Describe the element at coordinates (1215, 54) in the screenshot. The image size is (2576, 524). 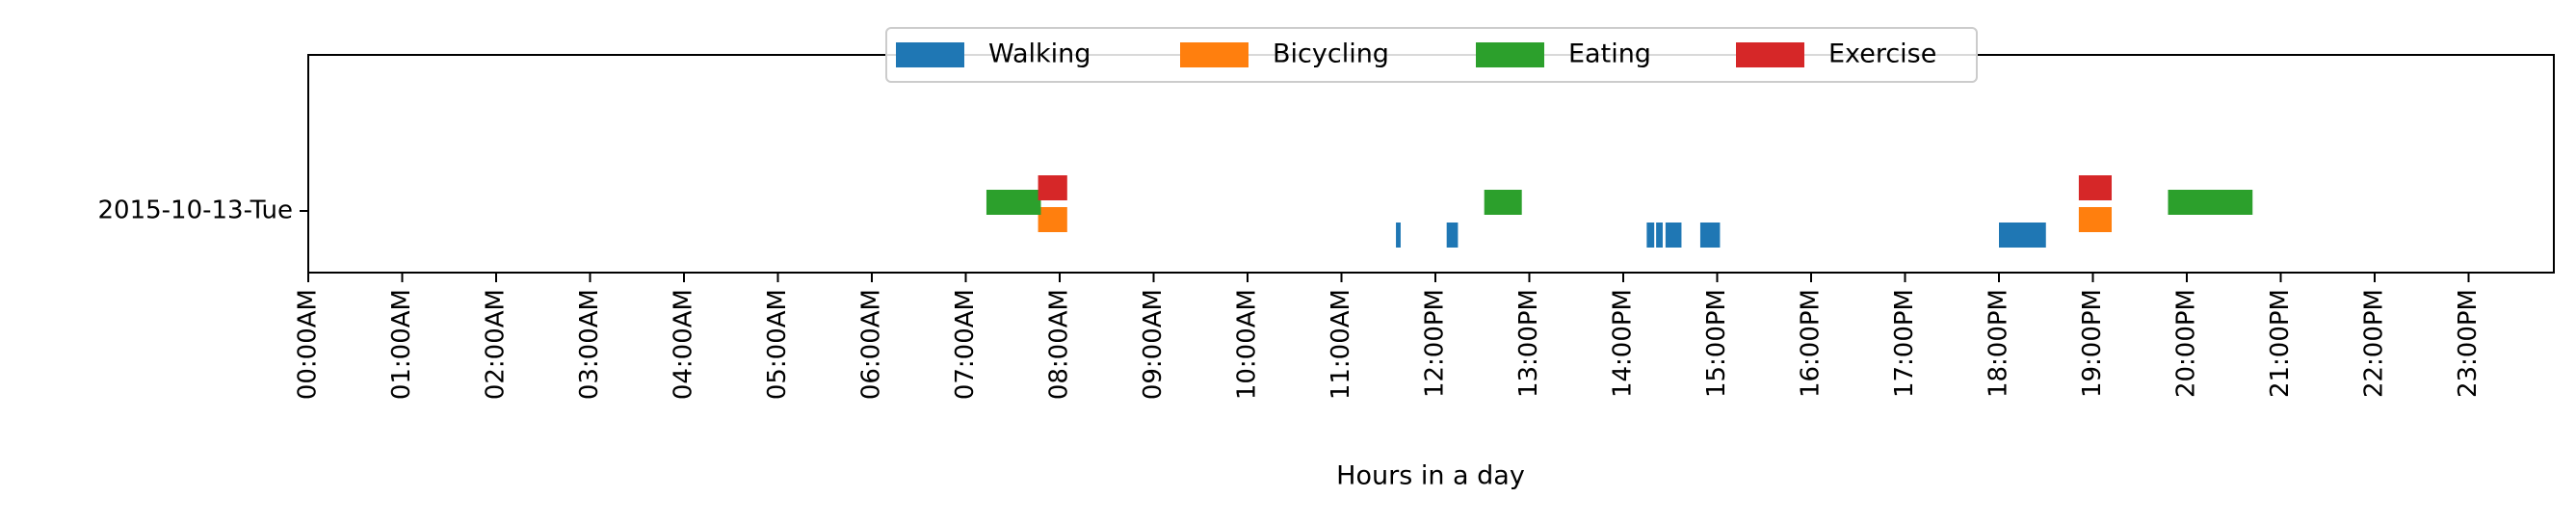
I see `legend-swatch-bicycling` at that location.